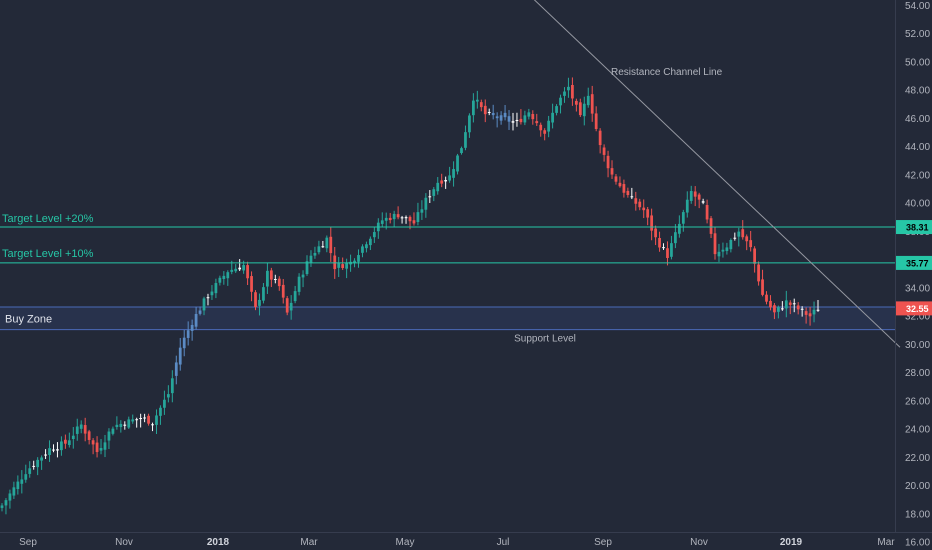 This screenshot has height=550, width=932. I want to click on y-tick-label: 24.00, so click(917, 430).